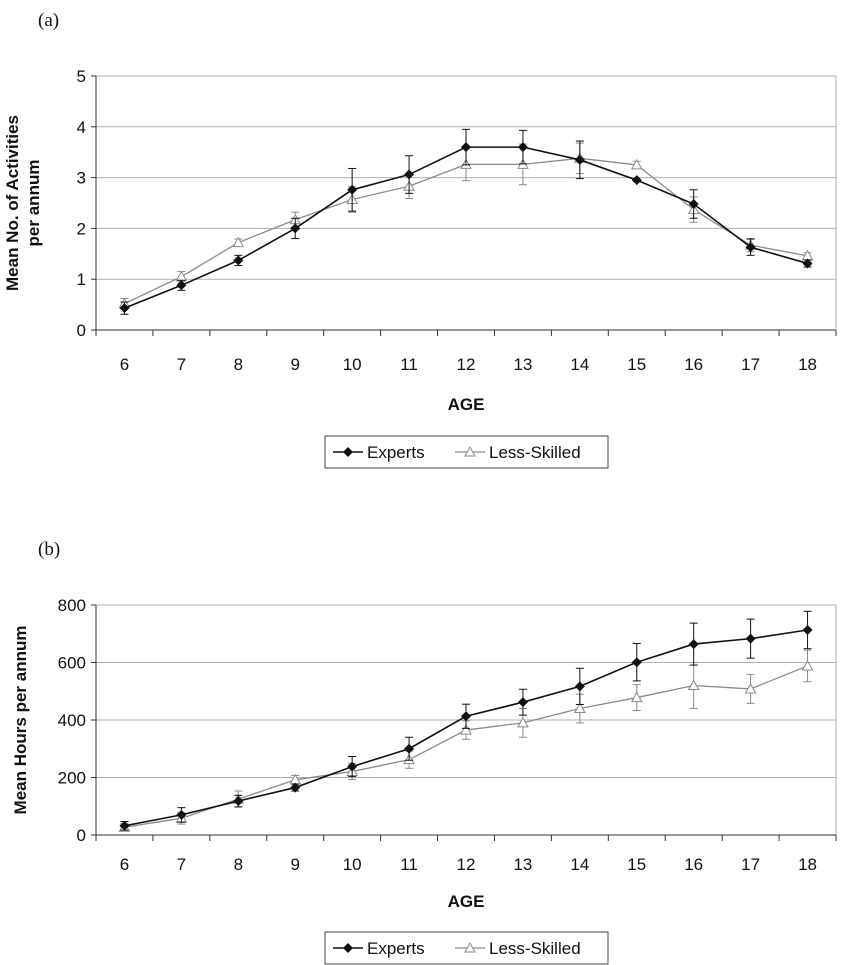  Describe the element at coordinates (579, 864) in the screenshot. I see `chart-b-xtick-label-8: 14` at that location.